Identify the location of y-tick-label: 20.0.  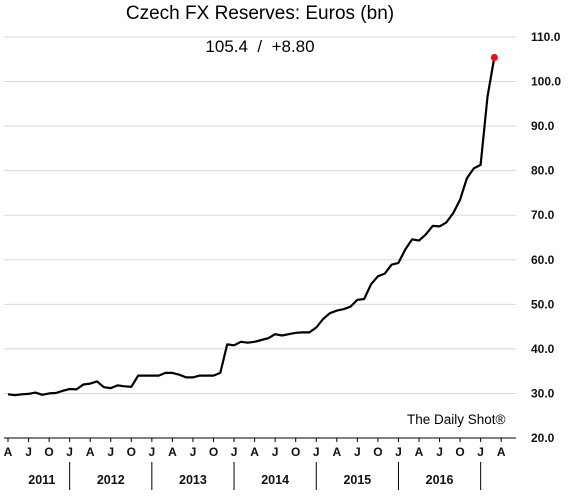
(543, 438).